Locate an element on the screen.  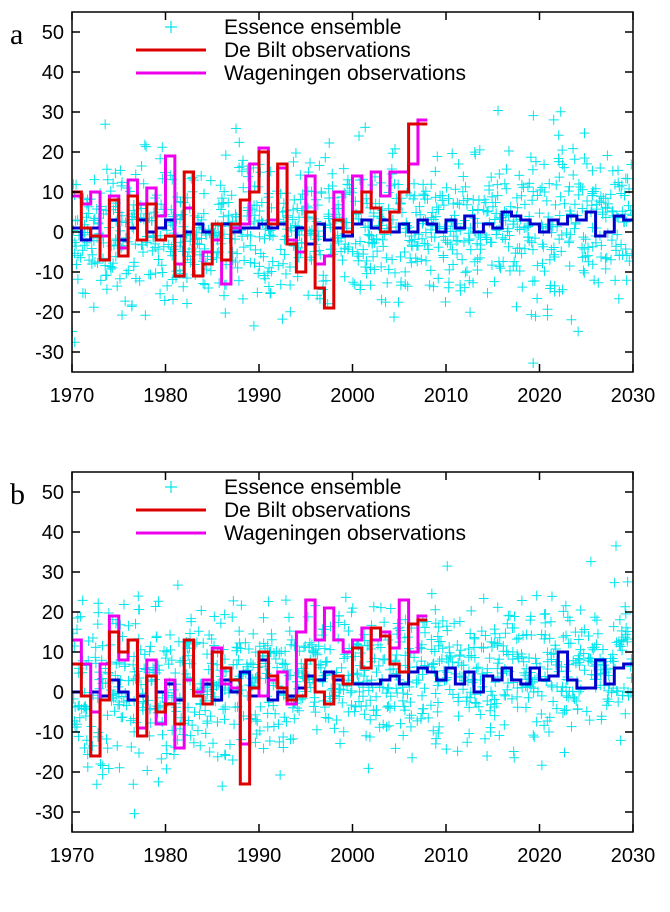
chart-a-legend-debilt-label: De Bilt observations is located at coordinates (317, 50).